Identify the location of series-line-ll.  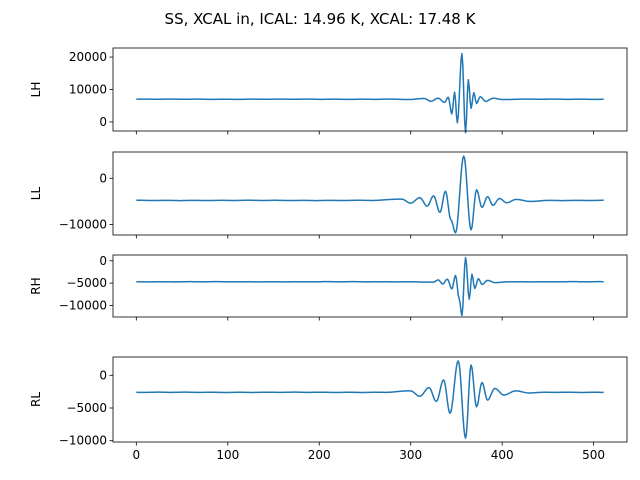
(370, 194).